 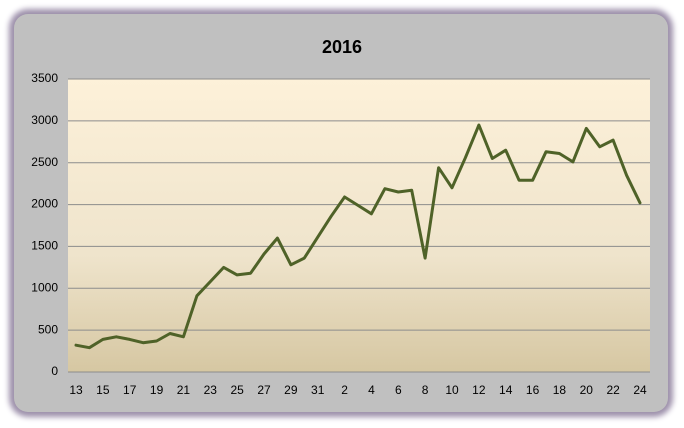 What do you see at coordinates (76, 390) in the screenshot?
I see `x-tick-label: 13` at bounding box center [76, 390].